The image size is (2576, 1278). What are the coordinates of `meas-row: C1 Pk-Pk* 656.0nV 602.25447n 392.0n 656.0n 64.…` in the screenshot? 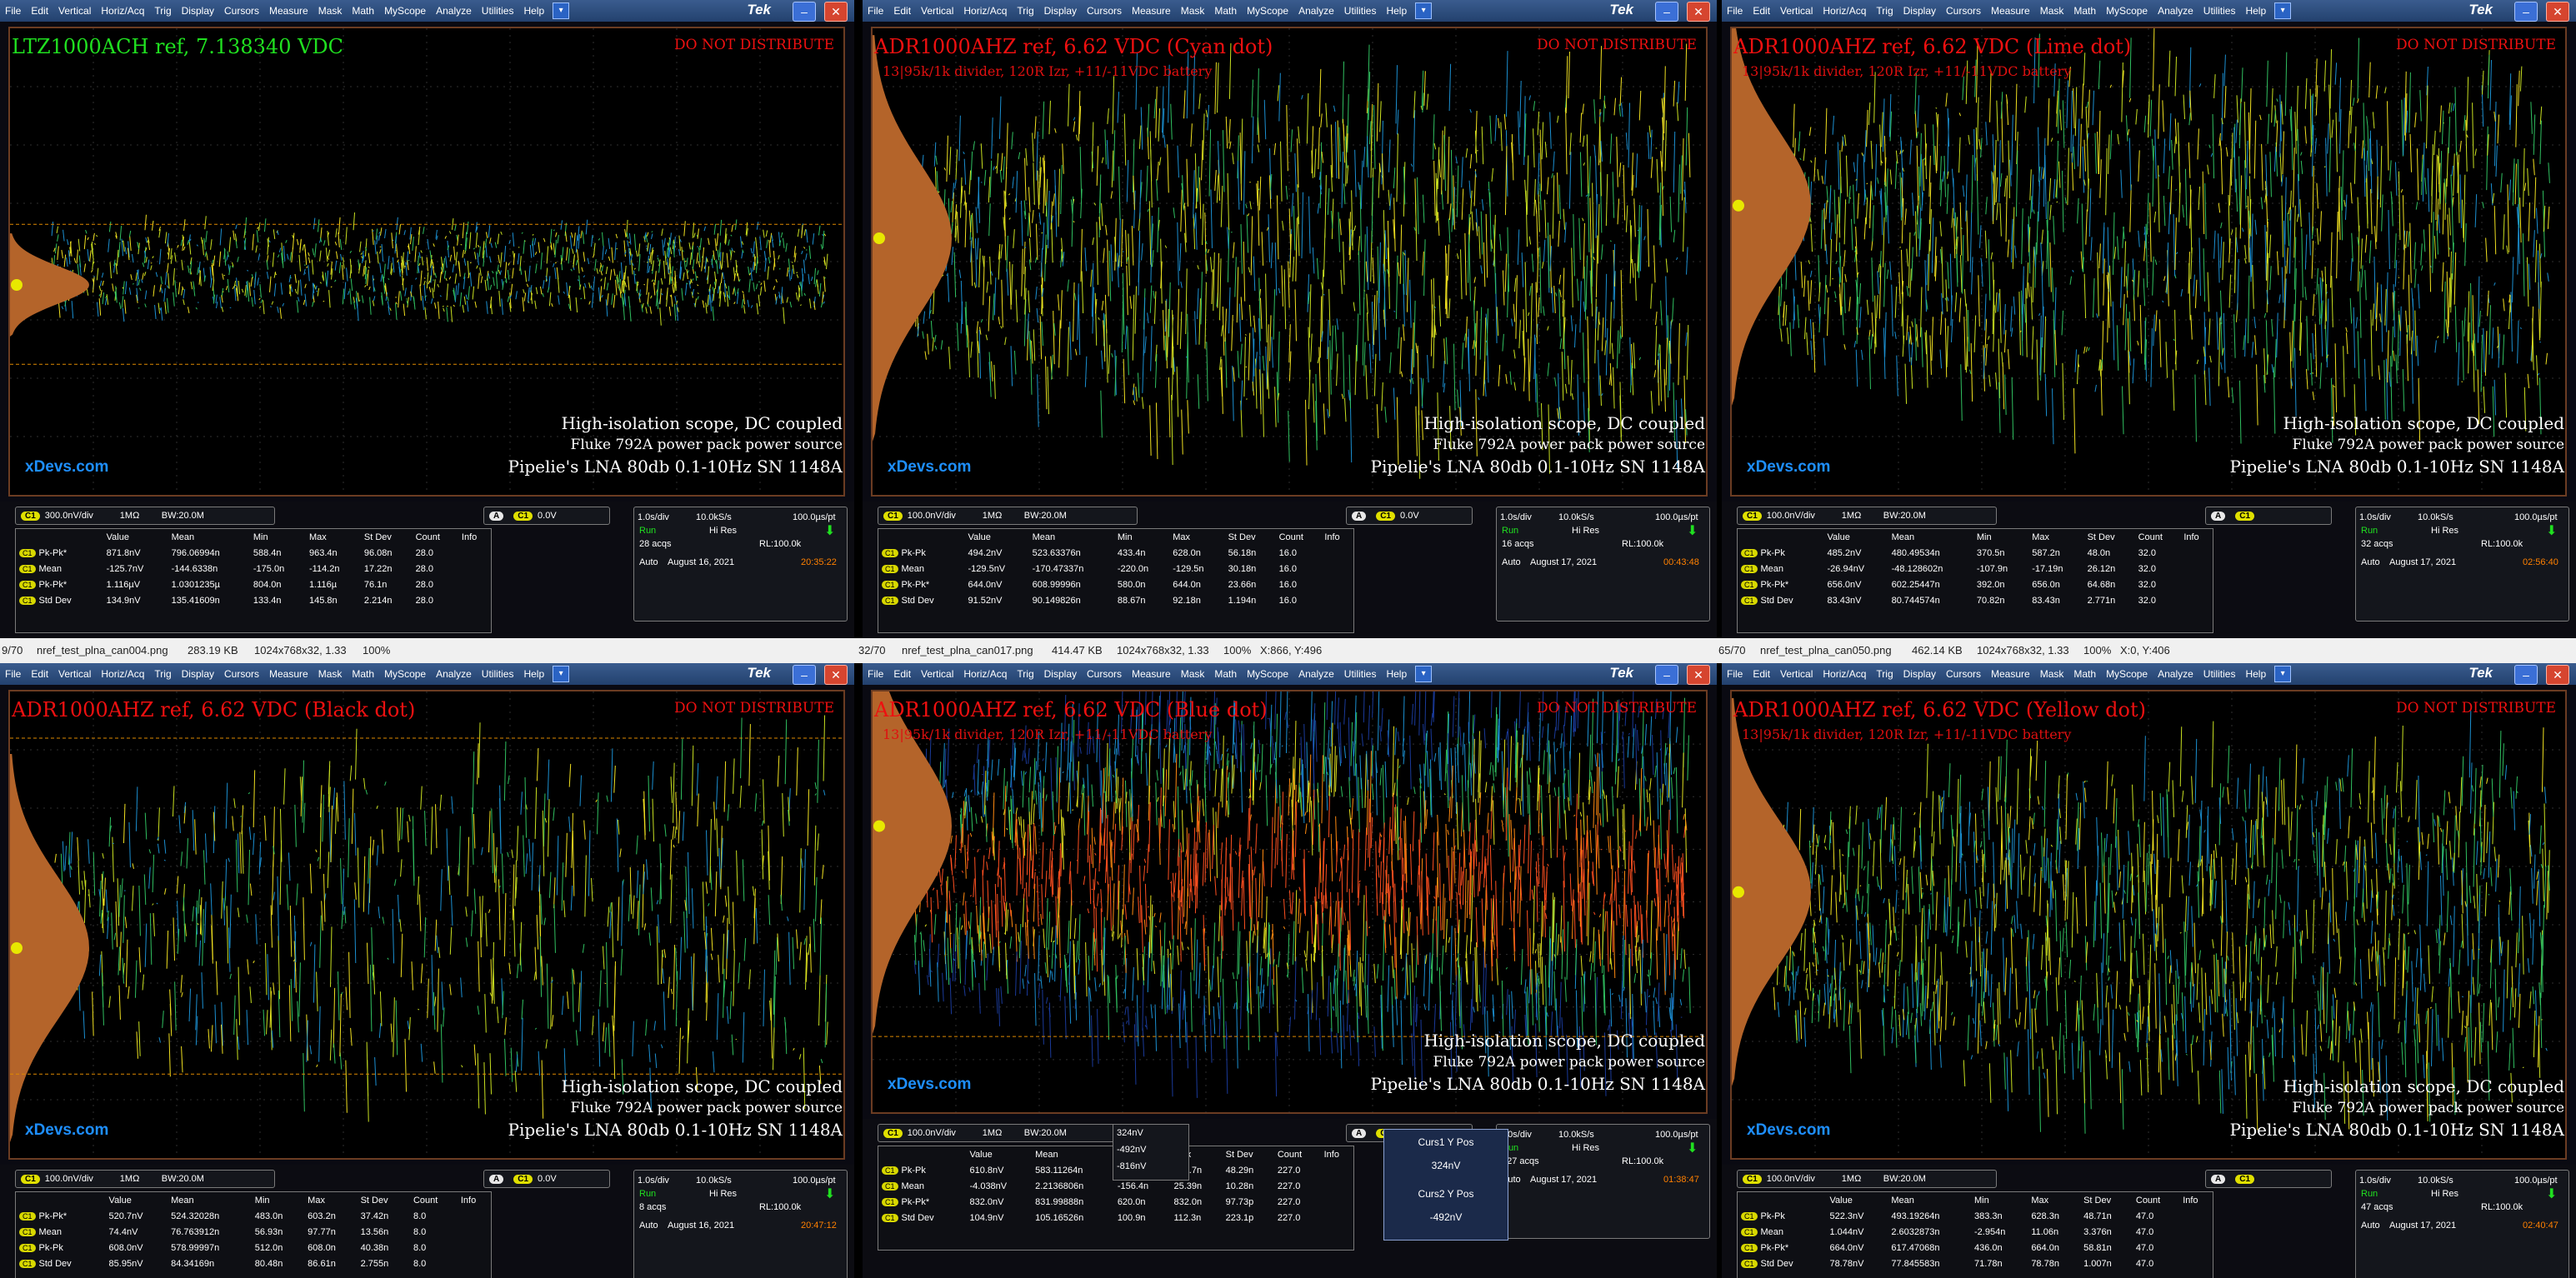 It's located at (1975, 584).